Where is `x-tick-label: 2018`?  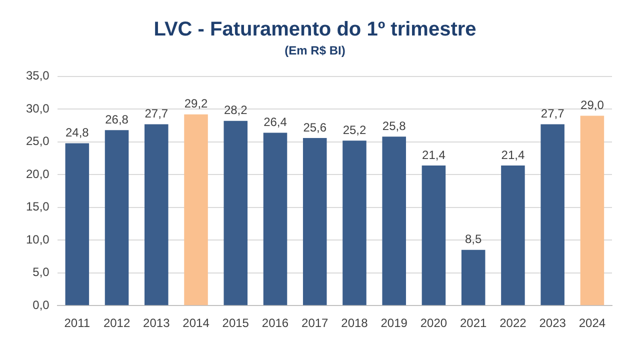 x-tick-label: 2018 is located at coordinates (354, 323).